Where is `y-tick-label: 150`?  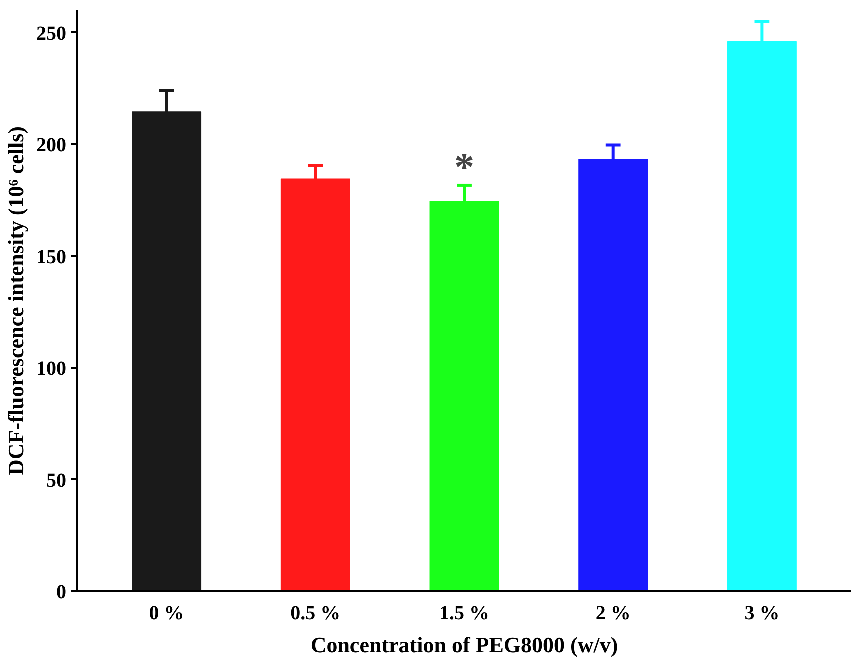 y-tick-label: 150 is located at coordinates (51, 257).